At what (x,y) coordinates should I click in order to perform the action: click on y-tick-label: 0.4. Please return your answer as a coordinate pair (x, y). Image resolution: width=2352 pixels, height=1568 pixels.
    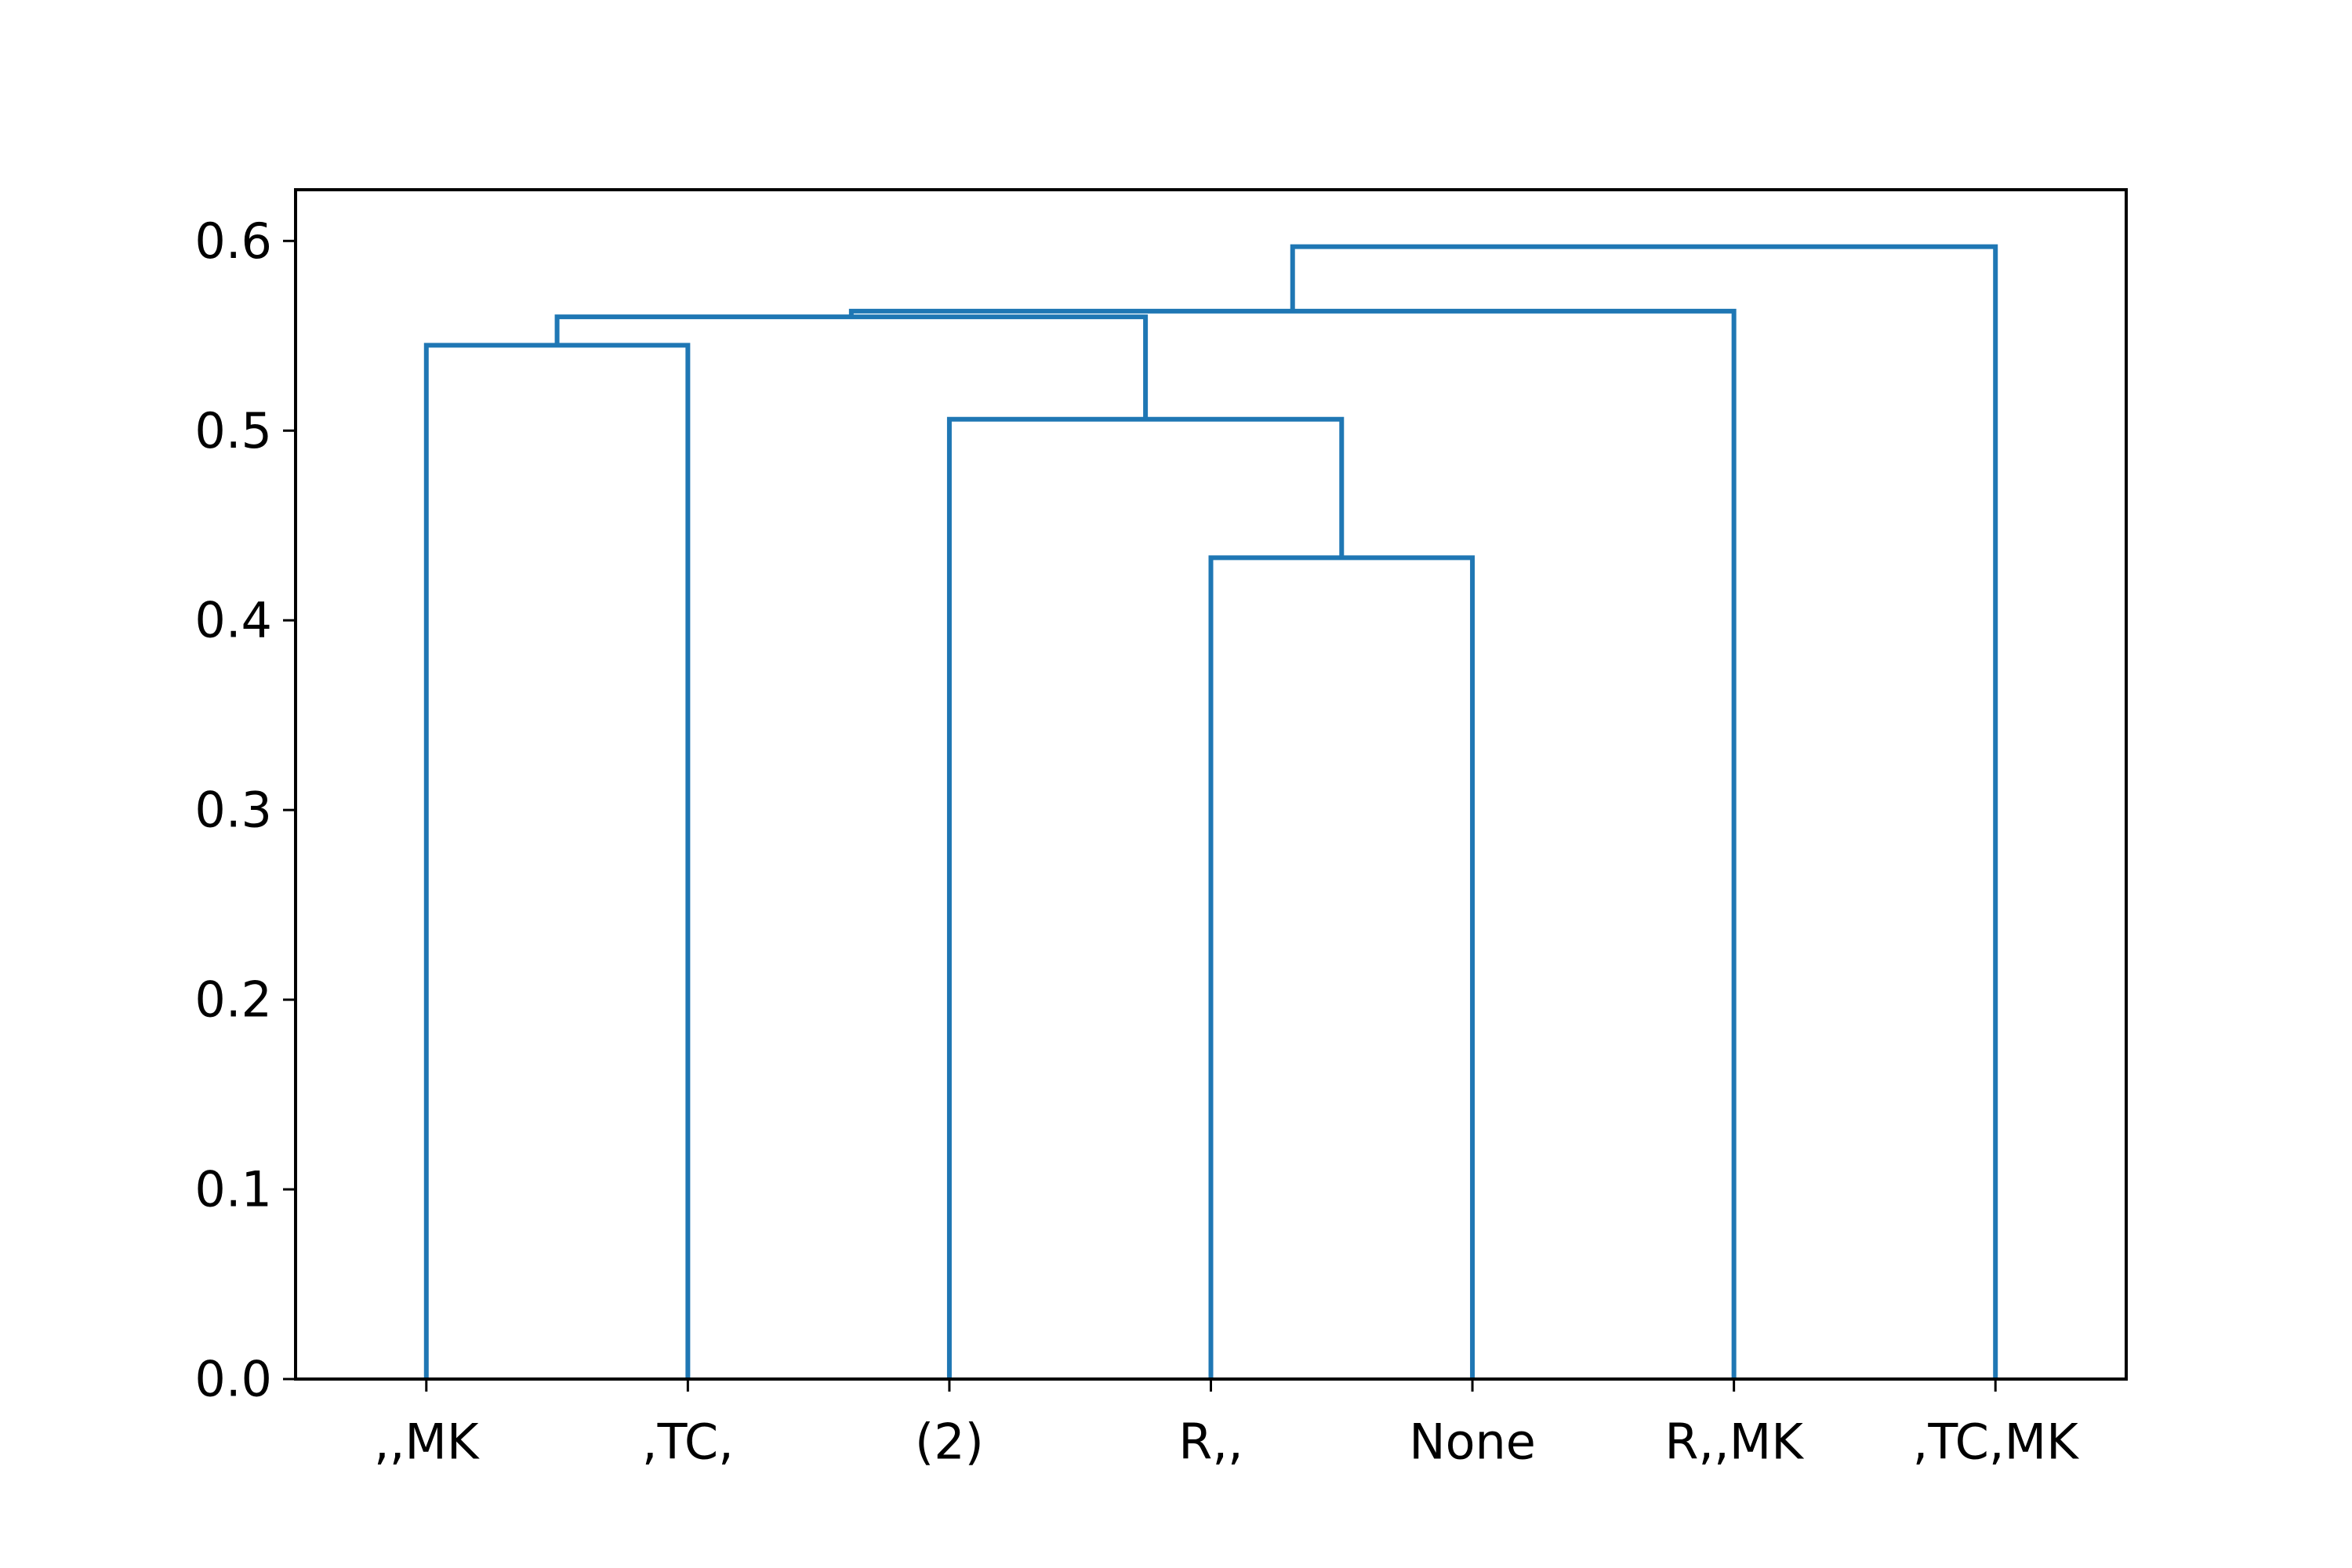
    Looking at the image, I should click on (233, 620).